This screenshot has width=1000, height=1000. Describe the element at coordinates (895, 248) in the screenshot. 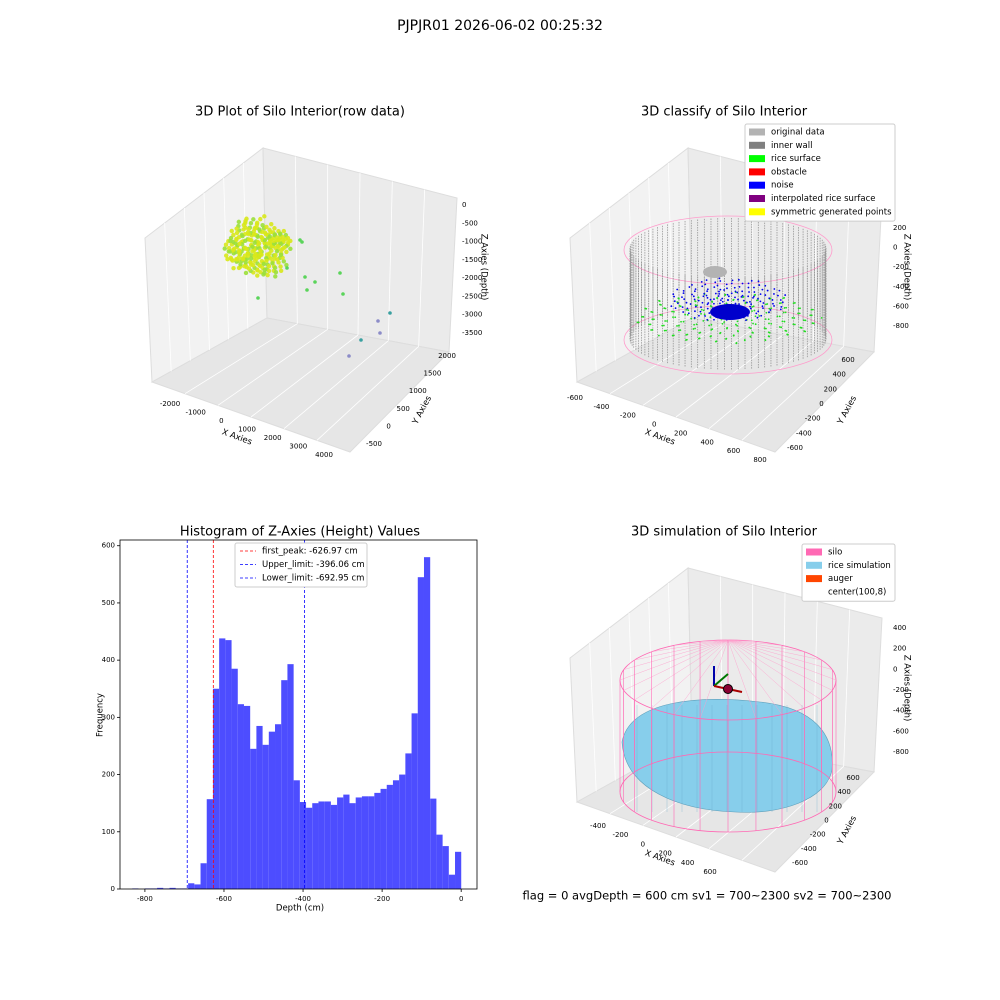

I see `z-tick-label: 0` at that location.